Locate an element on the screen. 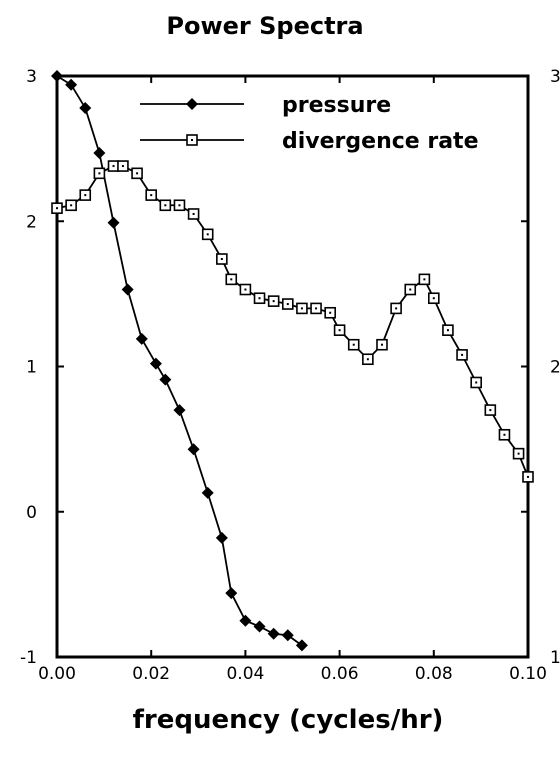 This screenshot has height=761, width=560. x-tick-label: 0.08 is located at coordinates (434, 674).